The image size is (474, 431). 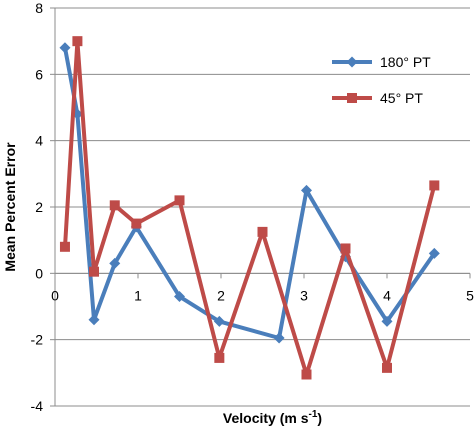 I want to click on legend-label: 45° PT, so click(x=401, y=98).